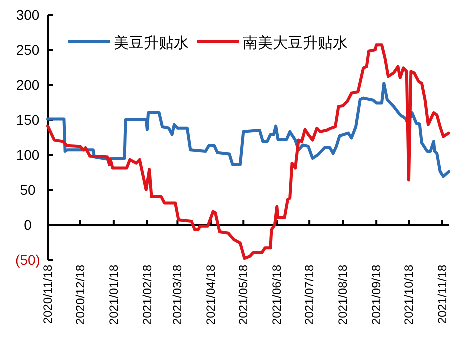 The height and width of the screenshot is (354, 473). What do you see at coordinates (147, 295) in the screenshot?
I see `x-tick-label: 2021/02/18` at bounding box center [147, 295].